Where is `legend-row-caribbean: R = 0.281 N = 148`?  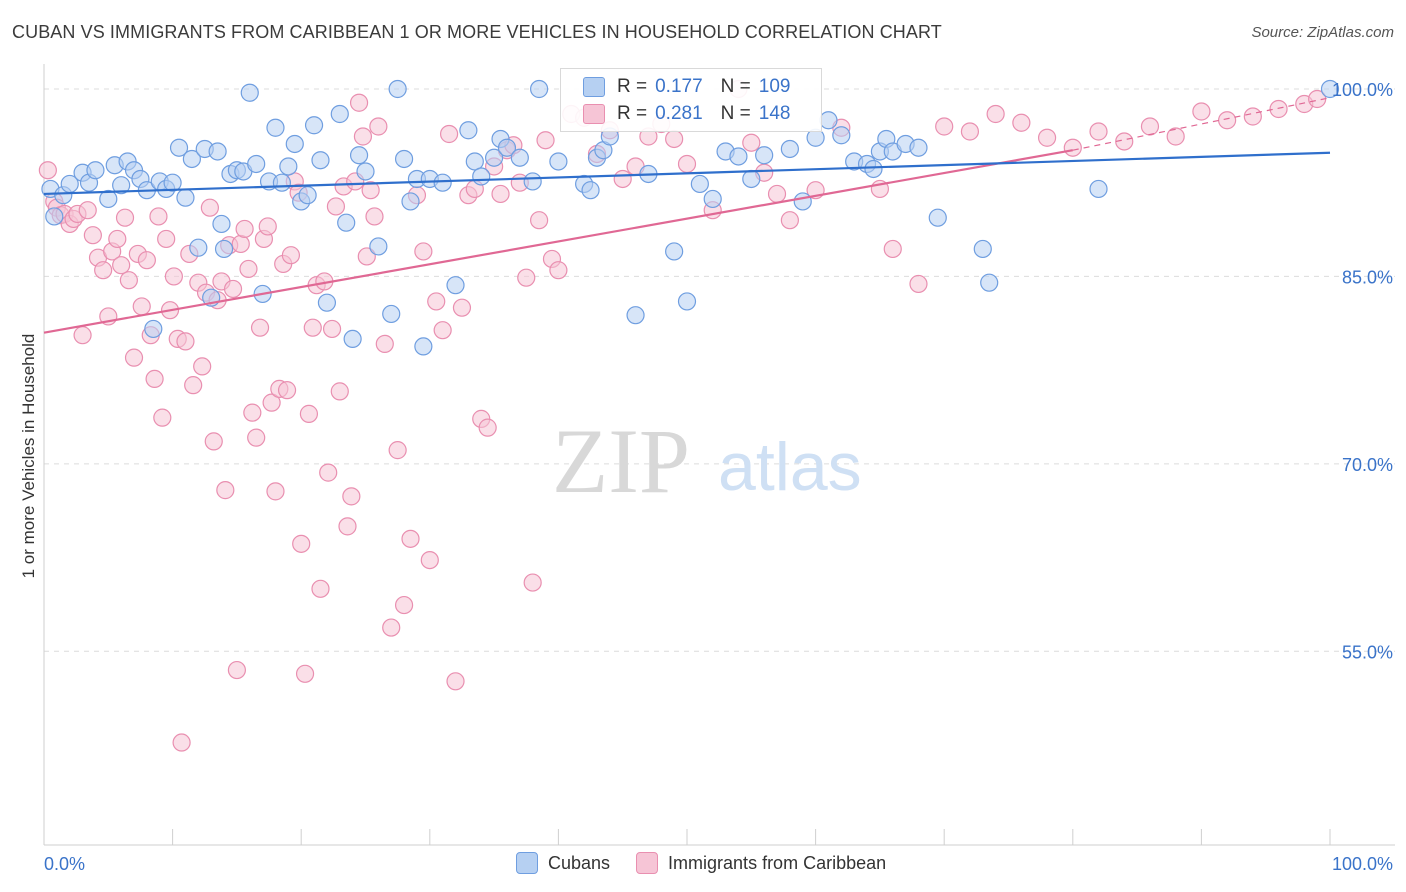
legend-row-caribbean: R = 0.281 N = 148 is located at coordinates (695, 114).